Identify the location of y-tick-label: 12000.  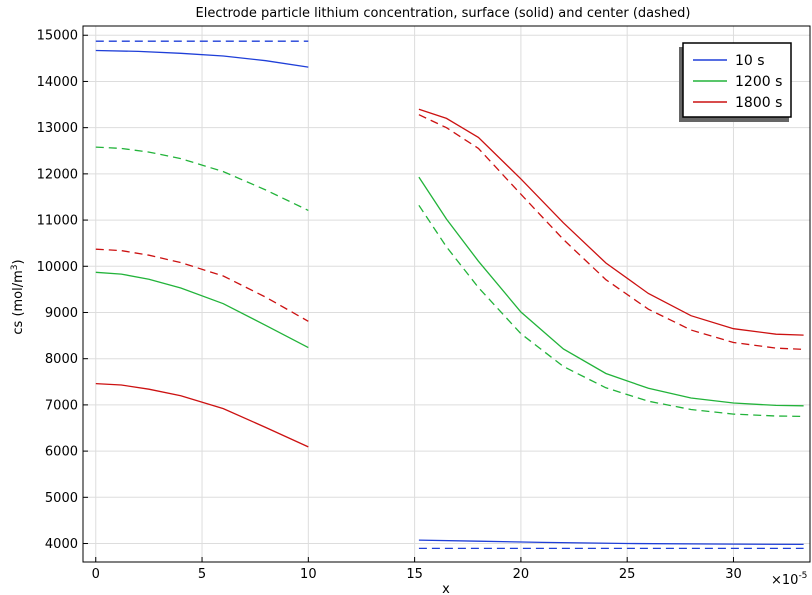
(57, 174).